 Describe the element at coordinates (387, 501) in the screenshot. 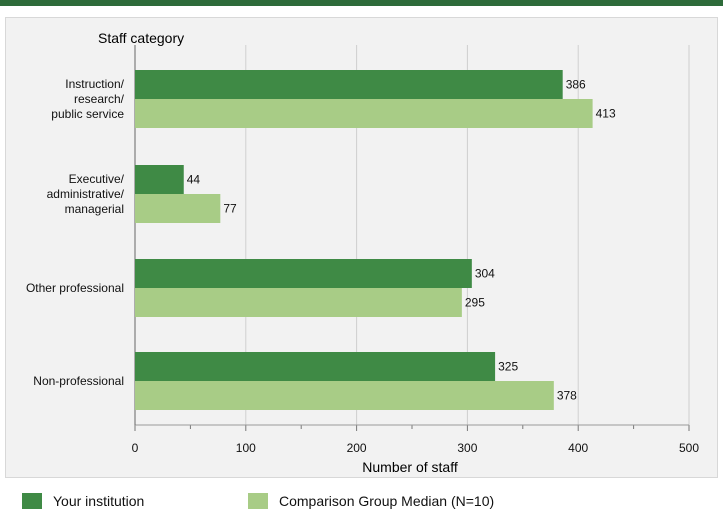

I see `legend-label-comparison-group: Comparison Group Median (N=10)` at that location.